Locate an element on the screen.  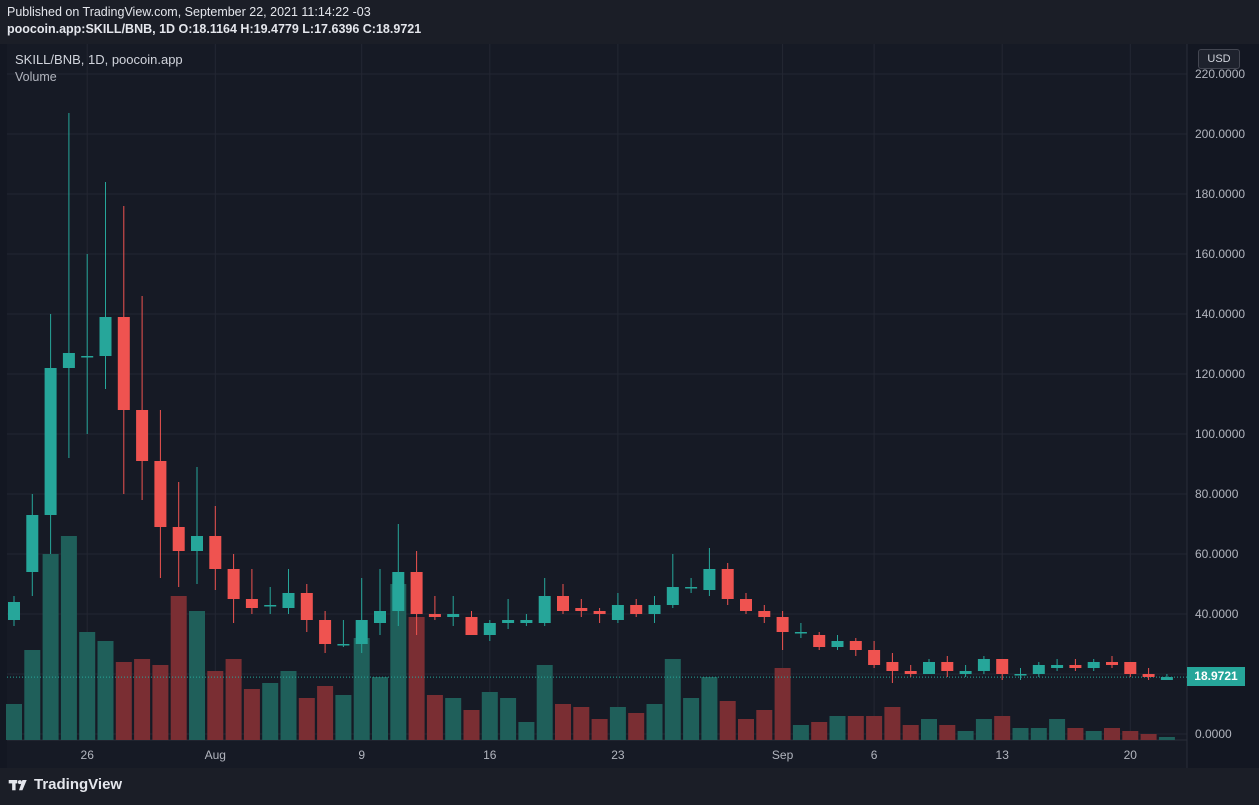
x-tick-label: 6 is located at coordinates (874, 755).